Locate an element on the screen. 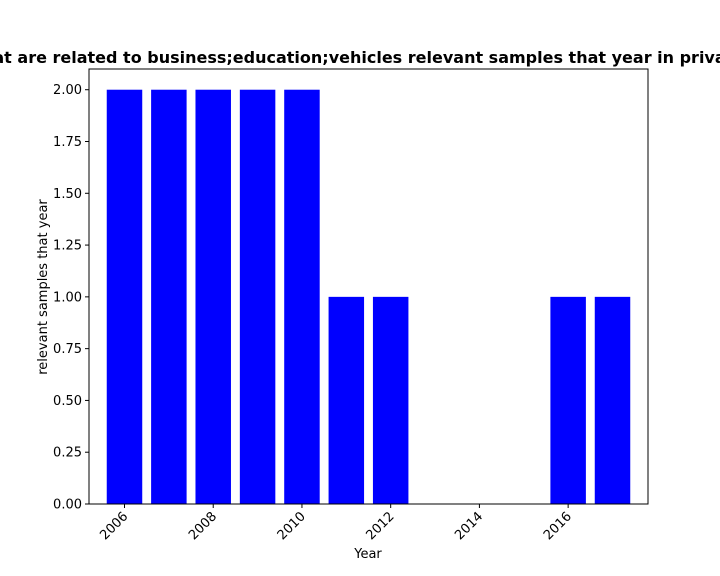  x-tick-label: 2008 is located at coordinates (203, 526).